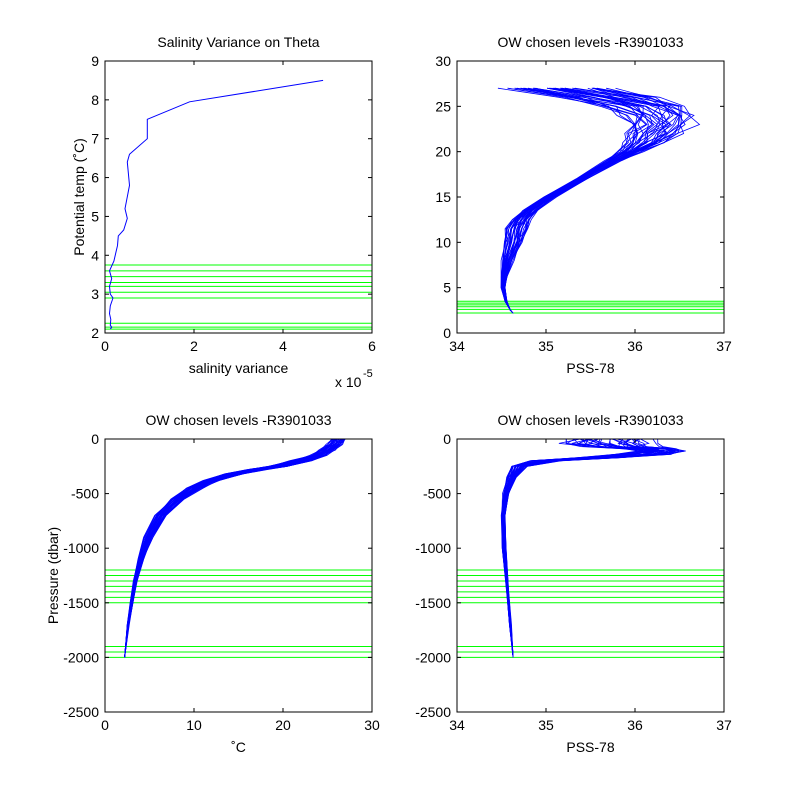 The image size is (800, 800). What do you see at coordinates (372, 725) in the screenshot?
I see `x-tick-label: 30` at bounding box center [372, 725].